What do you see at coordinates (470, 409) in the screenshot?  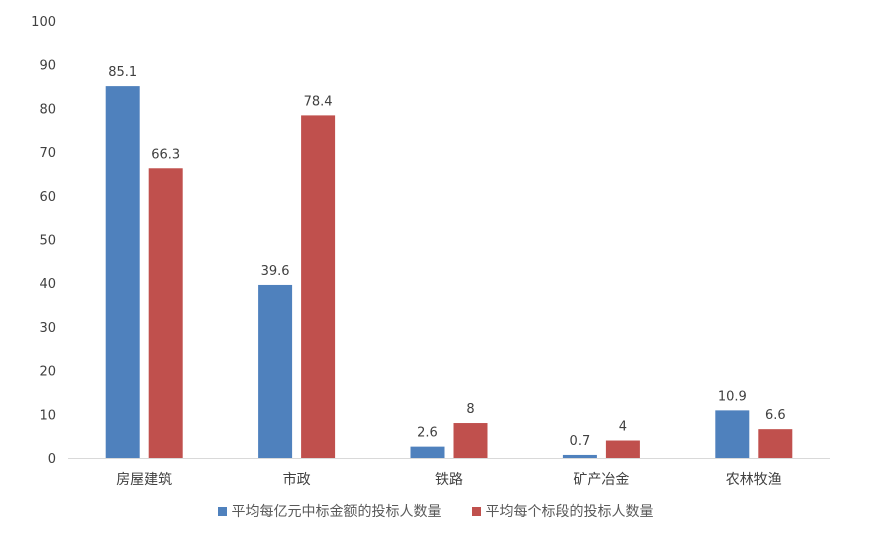 I see `data-label: 8` at bounding box center [470, 409].